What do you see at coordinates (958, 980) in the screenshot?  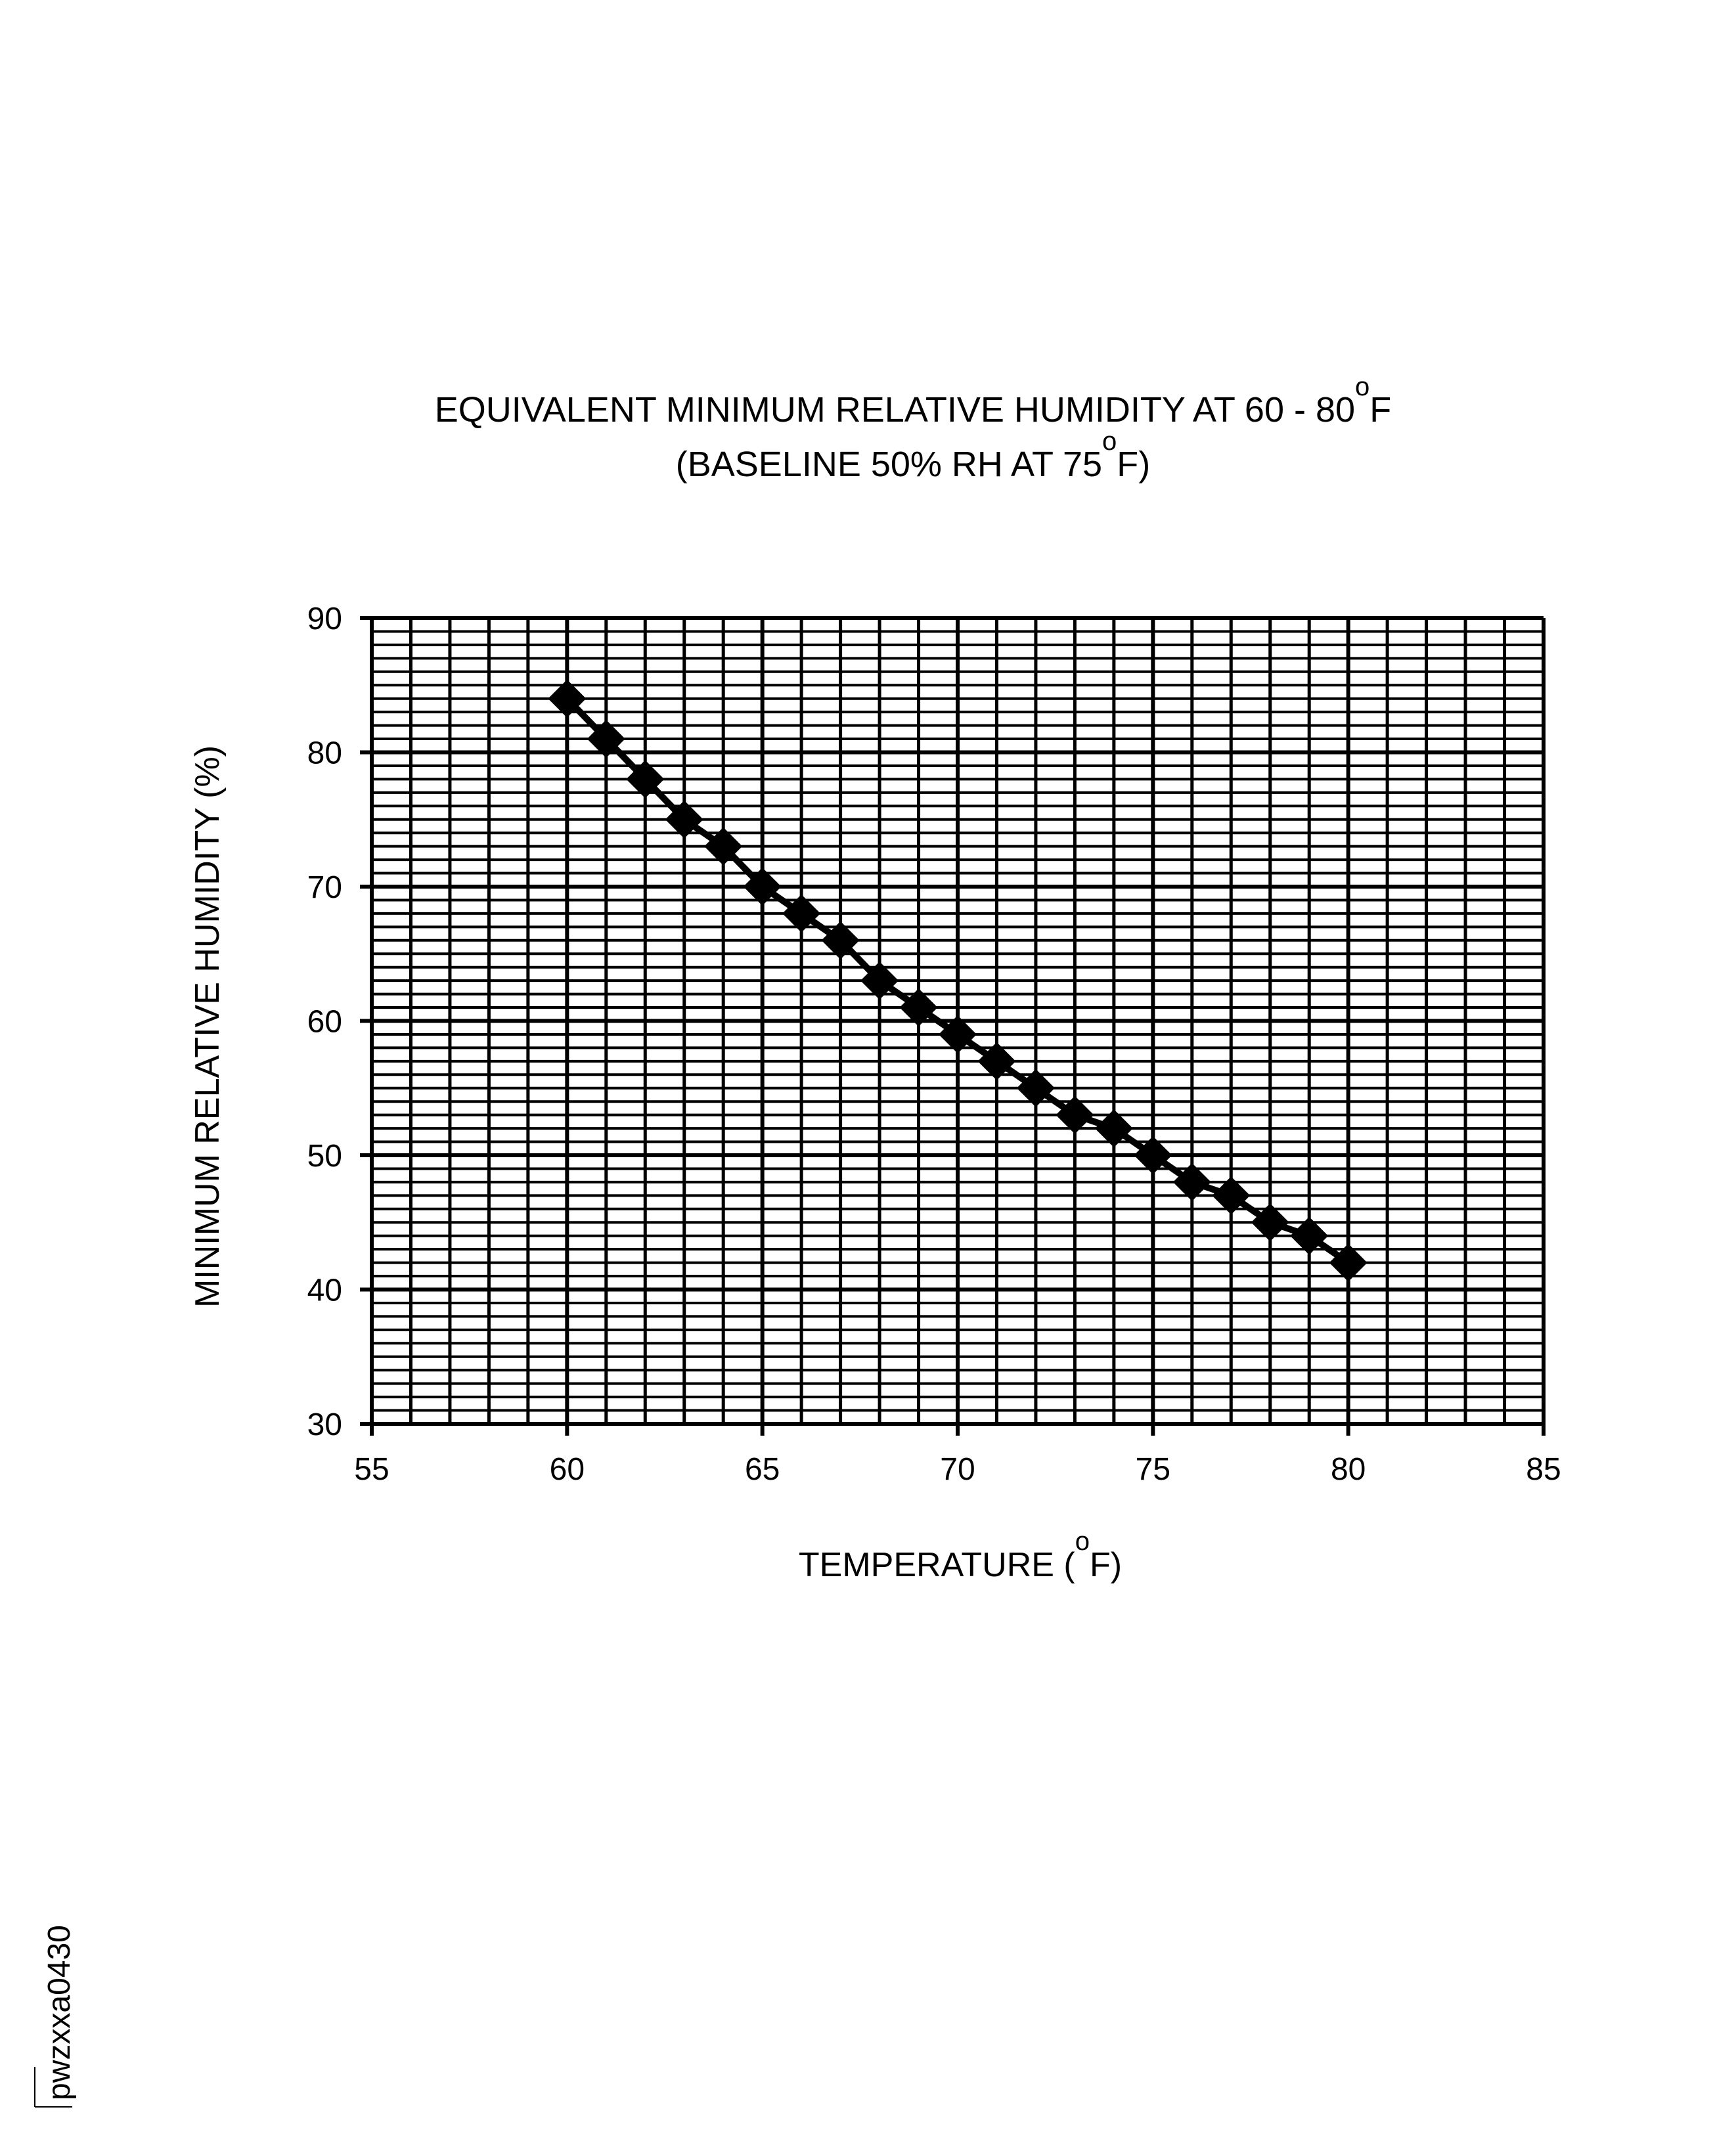 I see `series` at bounding box center [958, 980].